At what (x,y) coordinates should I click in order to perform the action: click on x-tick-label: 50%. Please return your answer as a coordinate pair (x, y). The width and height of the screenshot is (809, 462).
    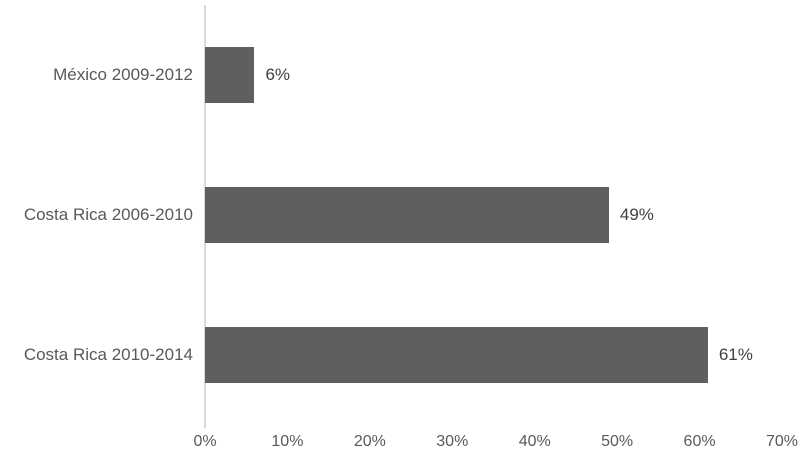
    Looking at the image, I should click on (617, 441).